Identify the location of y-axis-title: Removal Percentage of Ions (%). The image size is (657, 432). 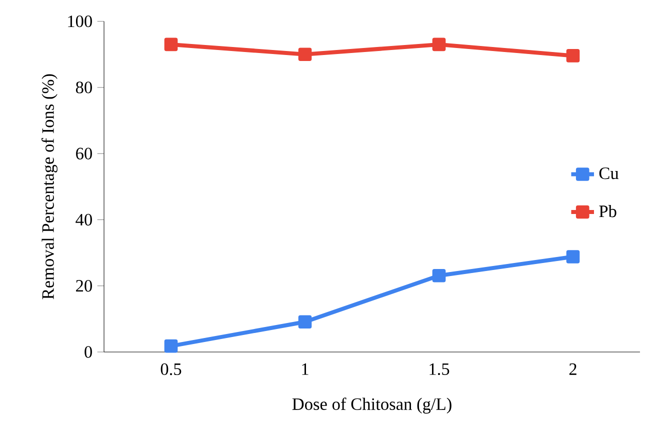
(50, 187).